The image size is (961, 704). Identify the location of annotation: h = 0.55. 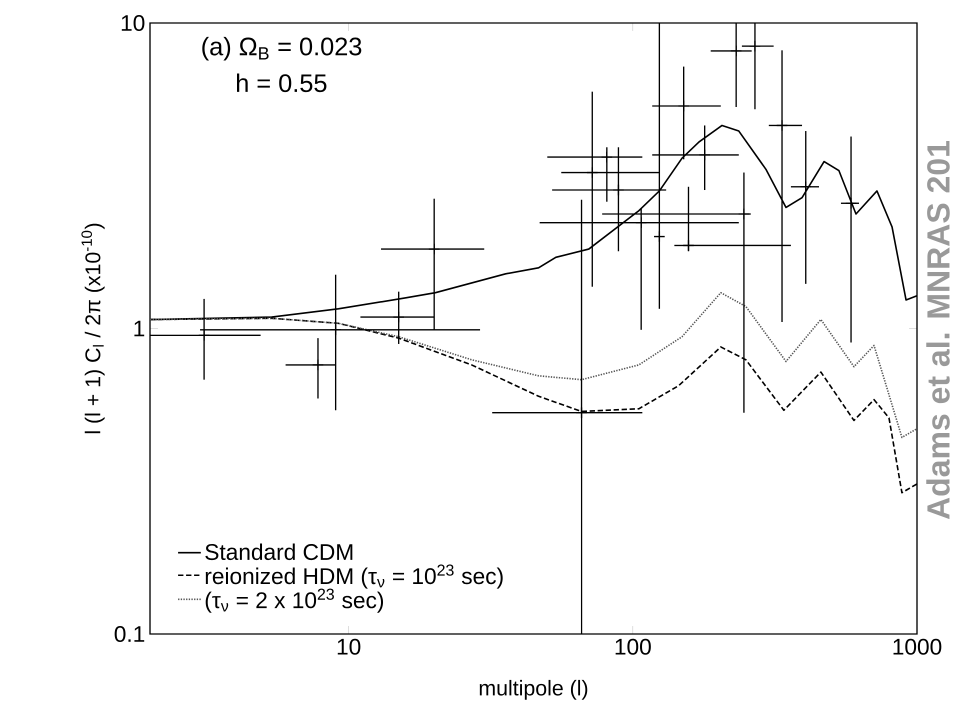
(281, 82).